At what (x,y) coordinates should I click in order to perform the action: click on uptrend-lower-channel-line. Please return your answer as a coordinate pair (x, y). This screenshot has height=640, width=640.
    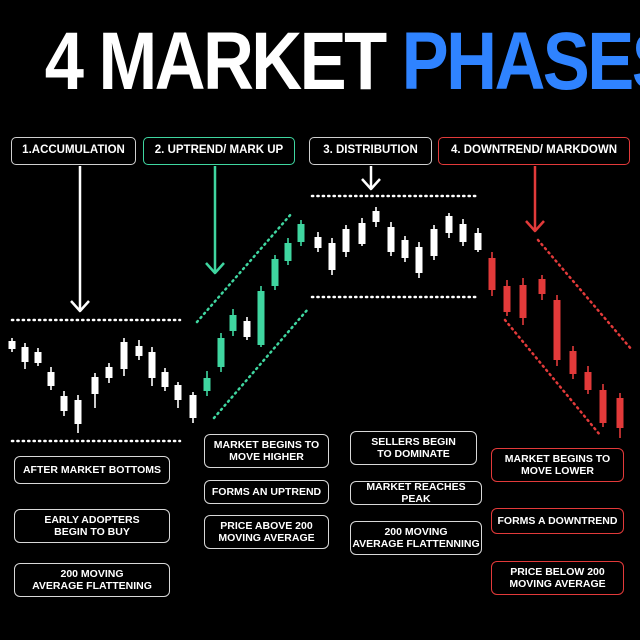
    Looking at the image, I should click on (261, 363).